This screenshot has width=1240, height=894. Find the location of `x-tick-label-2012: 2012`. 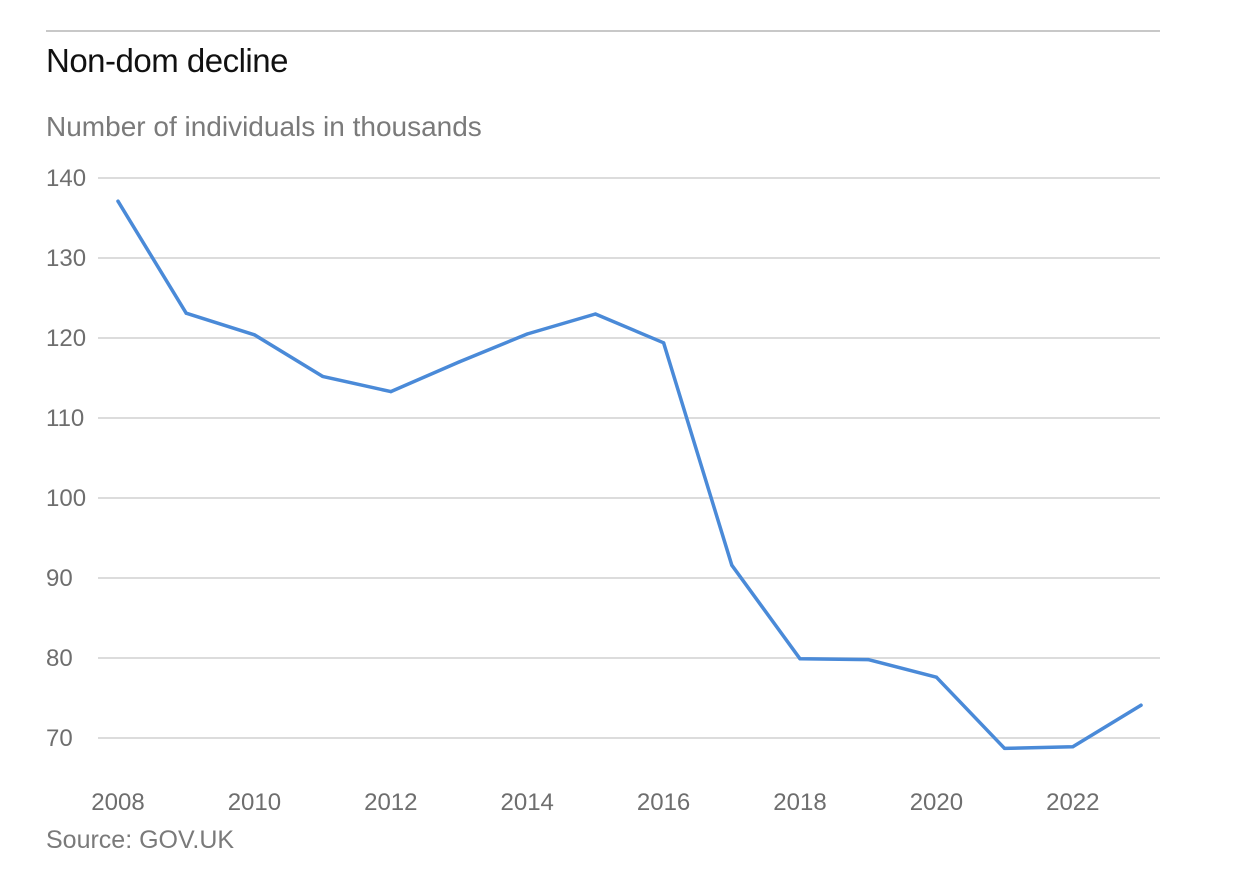

x-tick-label-2012: 2012 is located at coordinates (390, 802).